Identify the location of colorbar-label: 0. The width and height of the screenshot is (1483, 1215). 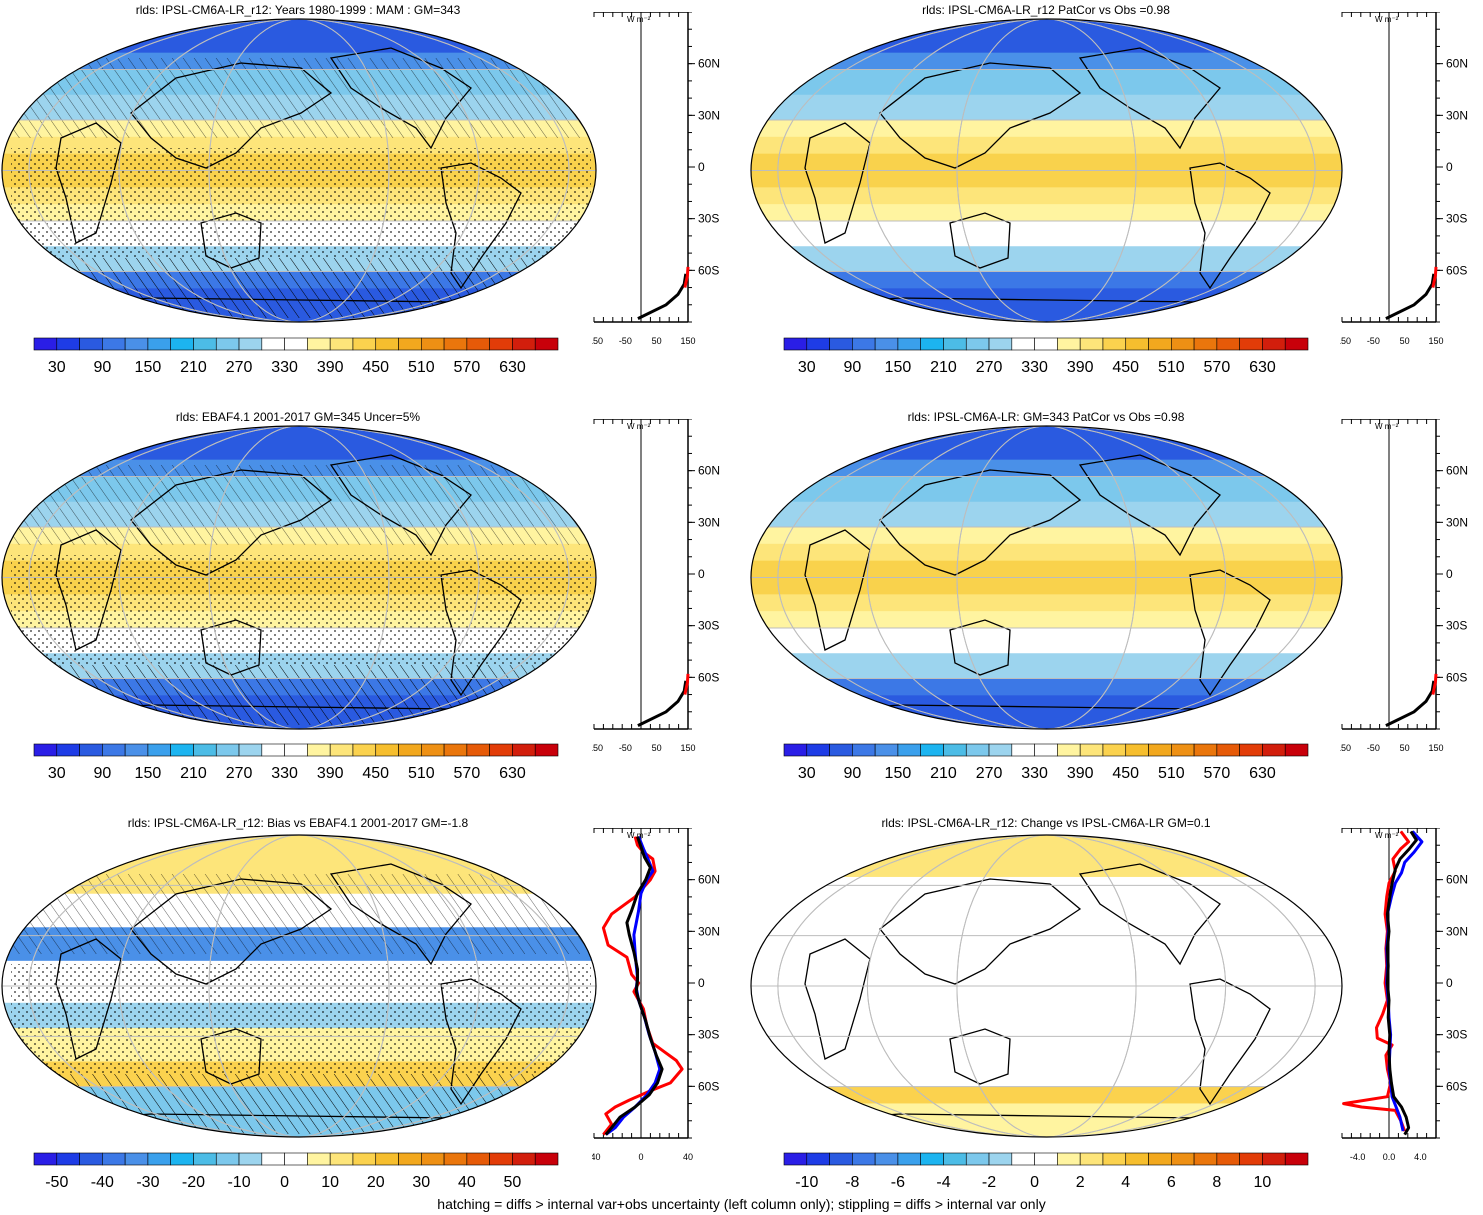
(284, 1182).